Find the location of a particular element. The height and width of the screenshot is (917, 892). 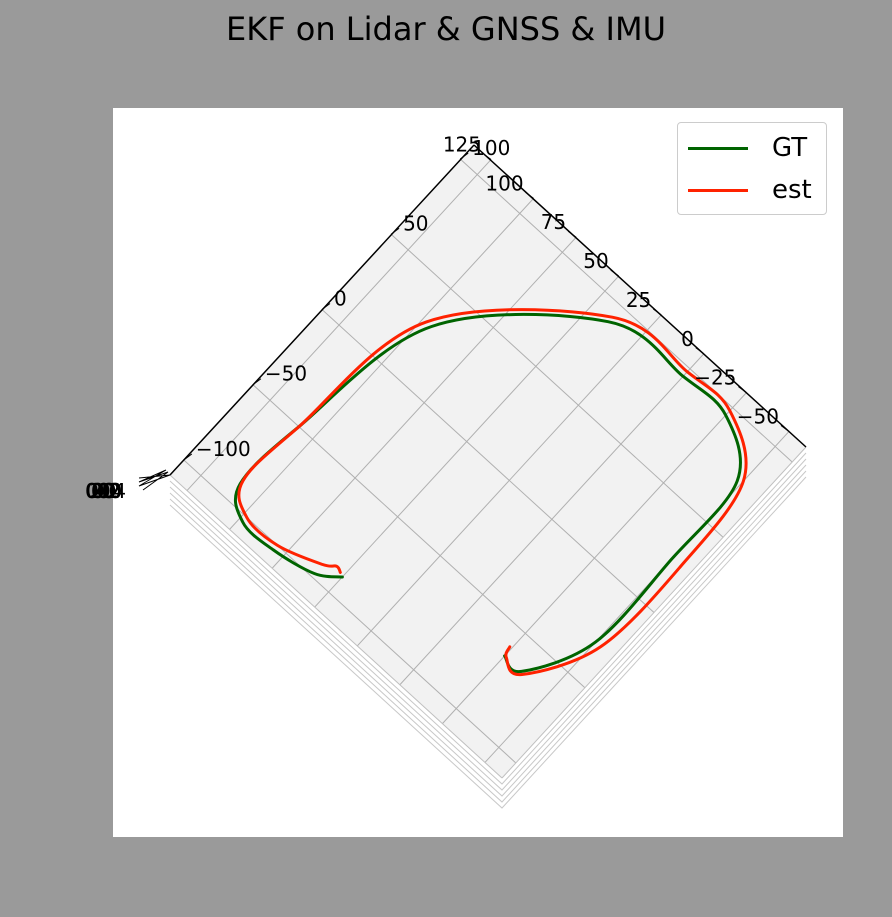

front-edge-right is located at coordinates (654, 612).